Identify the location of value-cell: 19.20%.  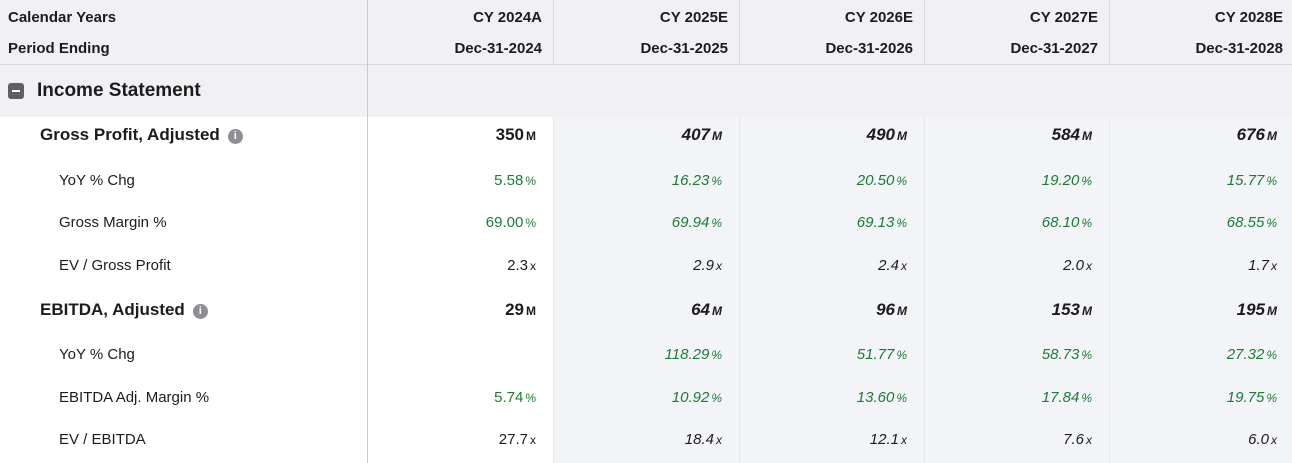
(1067, 180).